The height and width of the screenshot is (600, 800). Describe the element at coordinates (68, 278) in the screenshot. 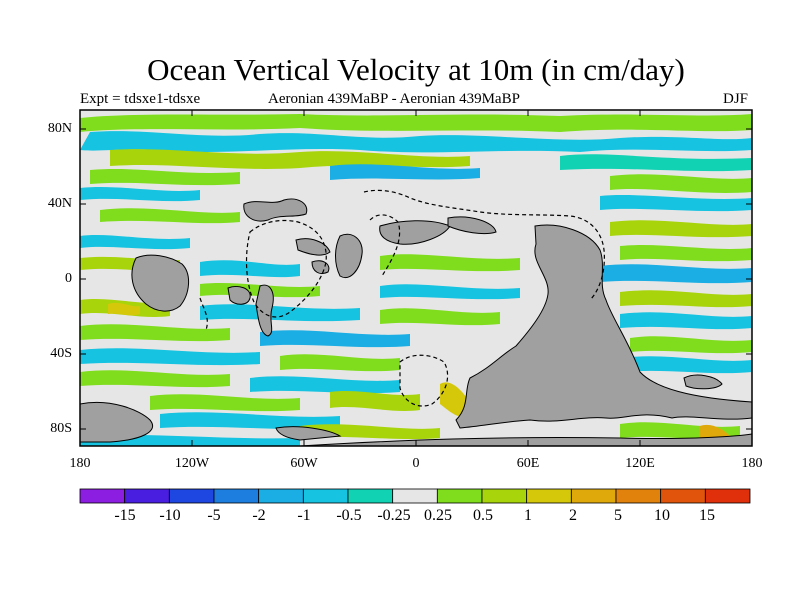

I see `lat-label: 0` at that location.